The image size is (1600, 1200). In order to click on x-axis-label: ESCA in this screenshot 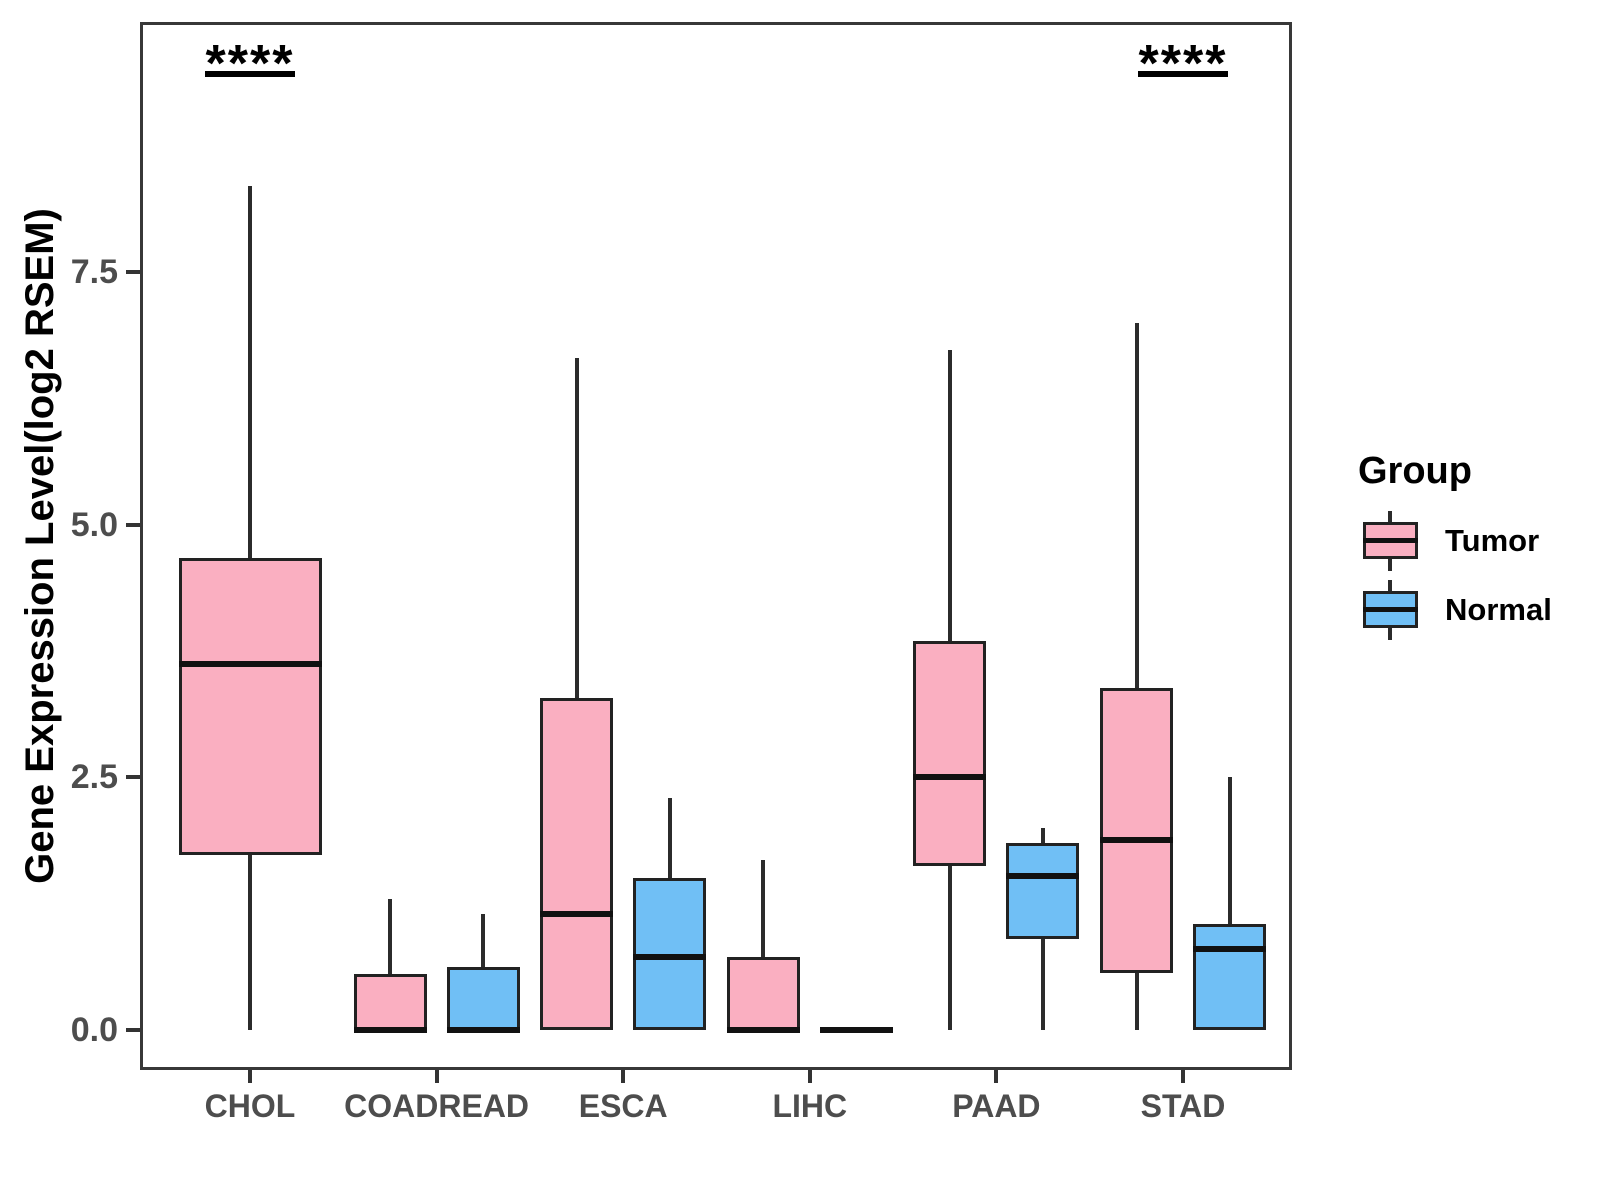, I will do `click(623, 1106)`.